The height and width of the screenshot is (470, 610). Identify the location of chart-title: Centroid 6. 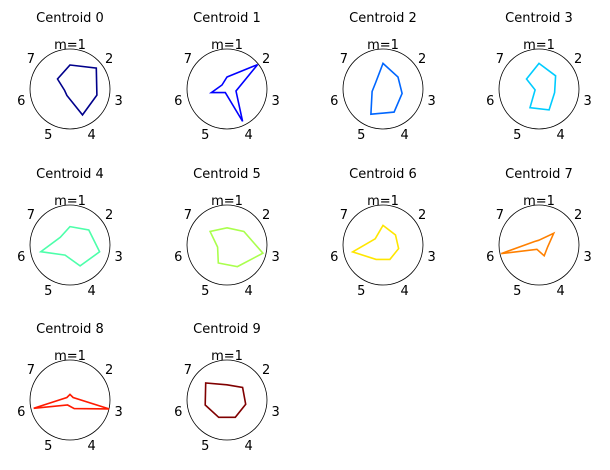
(383, 174).